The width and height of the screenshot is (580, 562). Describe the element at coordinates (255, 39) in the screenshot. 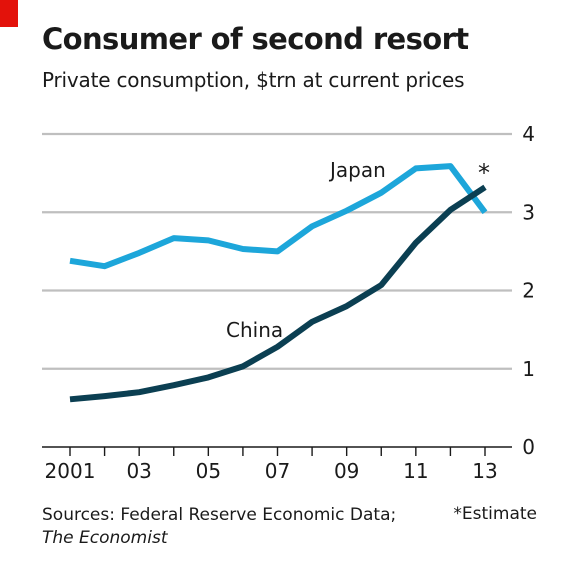

I see `chart-title: Consumer of second resort` at that location.